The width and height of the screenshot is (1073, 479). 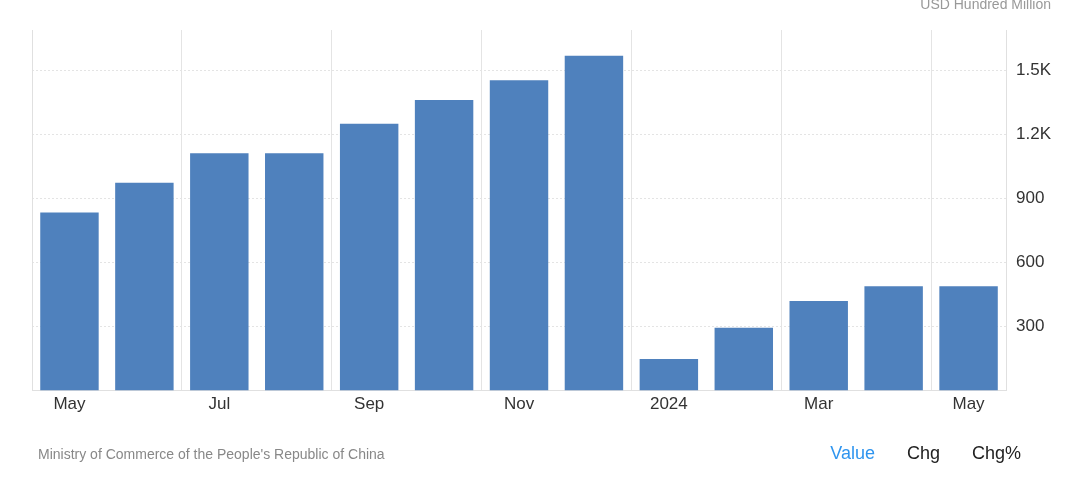 What do you see at coordinates (1034, 134) in the screenshot?
I see `y-tick-label: 1.2K` at bounding box center [1034, 134].